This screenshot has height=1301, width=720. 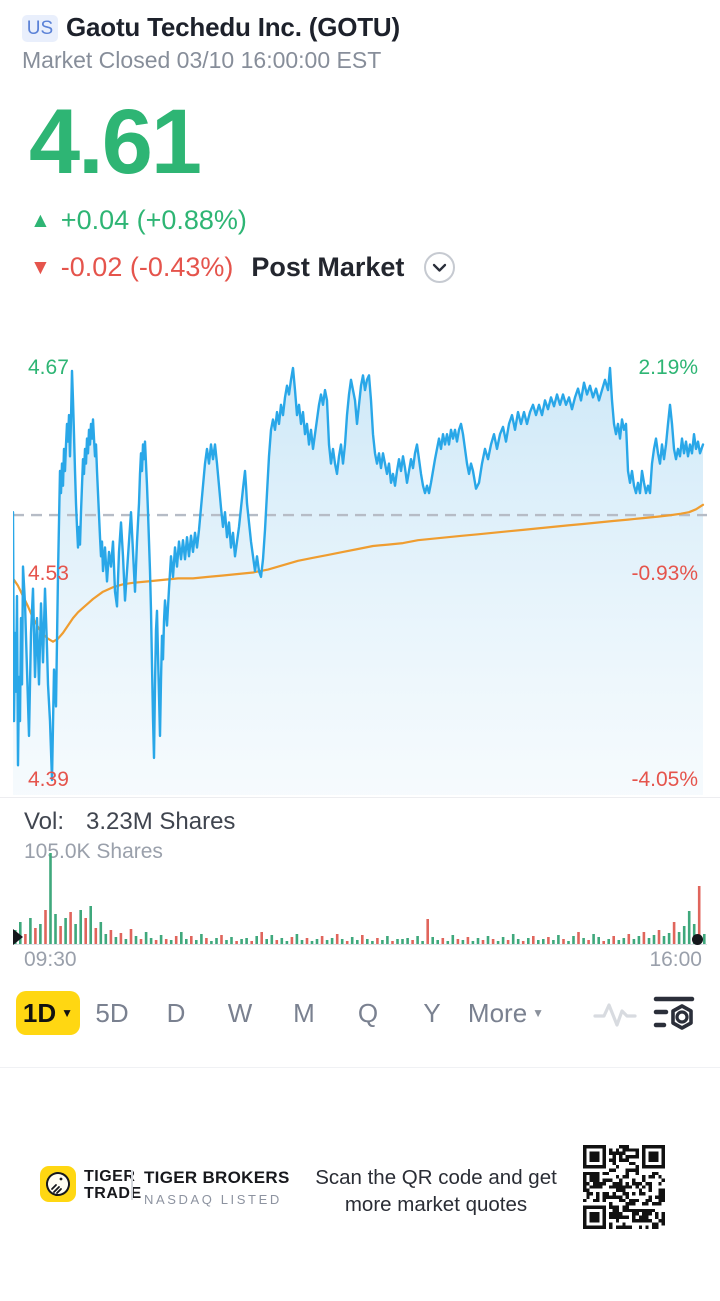 What do you see at coordinates (18, 937) in the screenshot?
I see `range-handle-left` at bounding box center [18, 937].